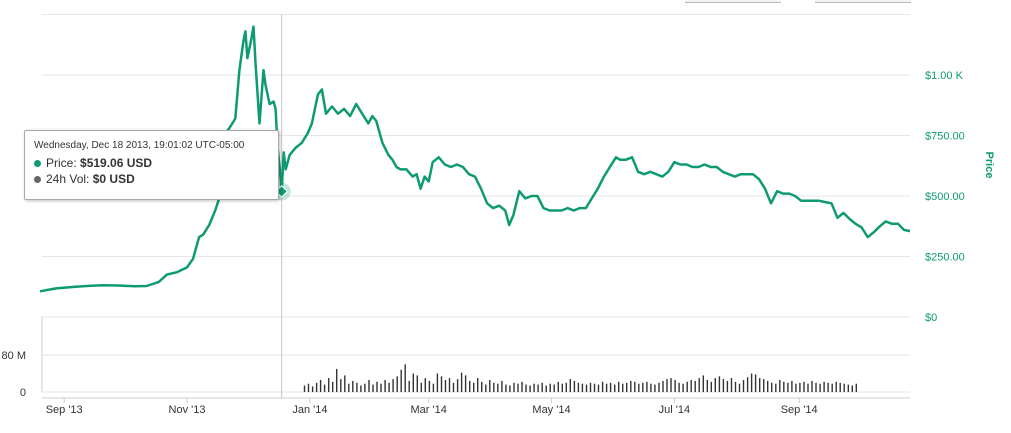 Image resolution: width=1011 pixels, height=433 pixels. Describe the element at coordinates (64, 410) in the screenshot. I see `time-tick-label: Sep '13` at that location.